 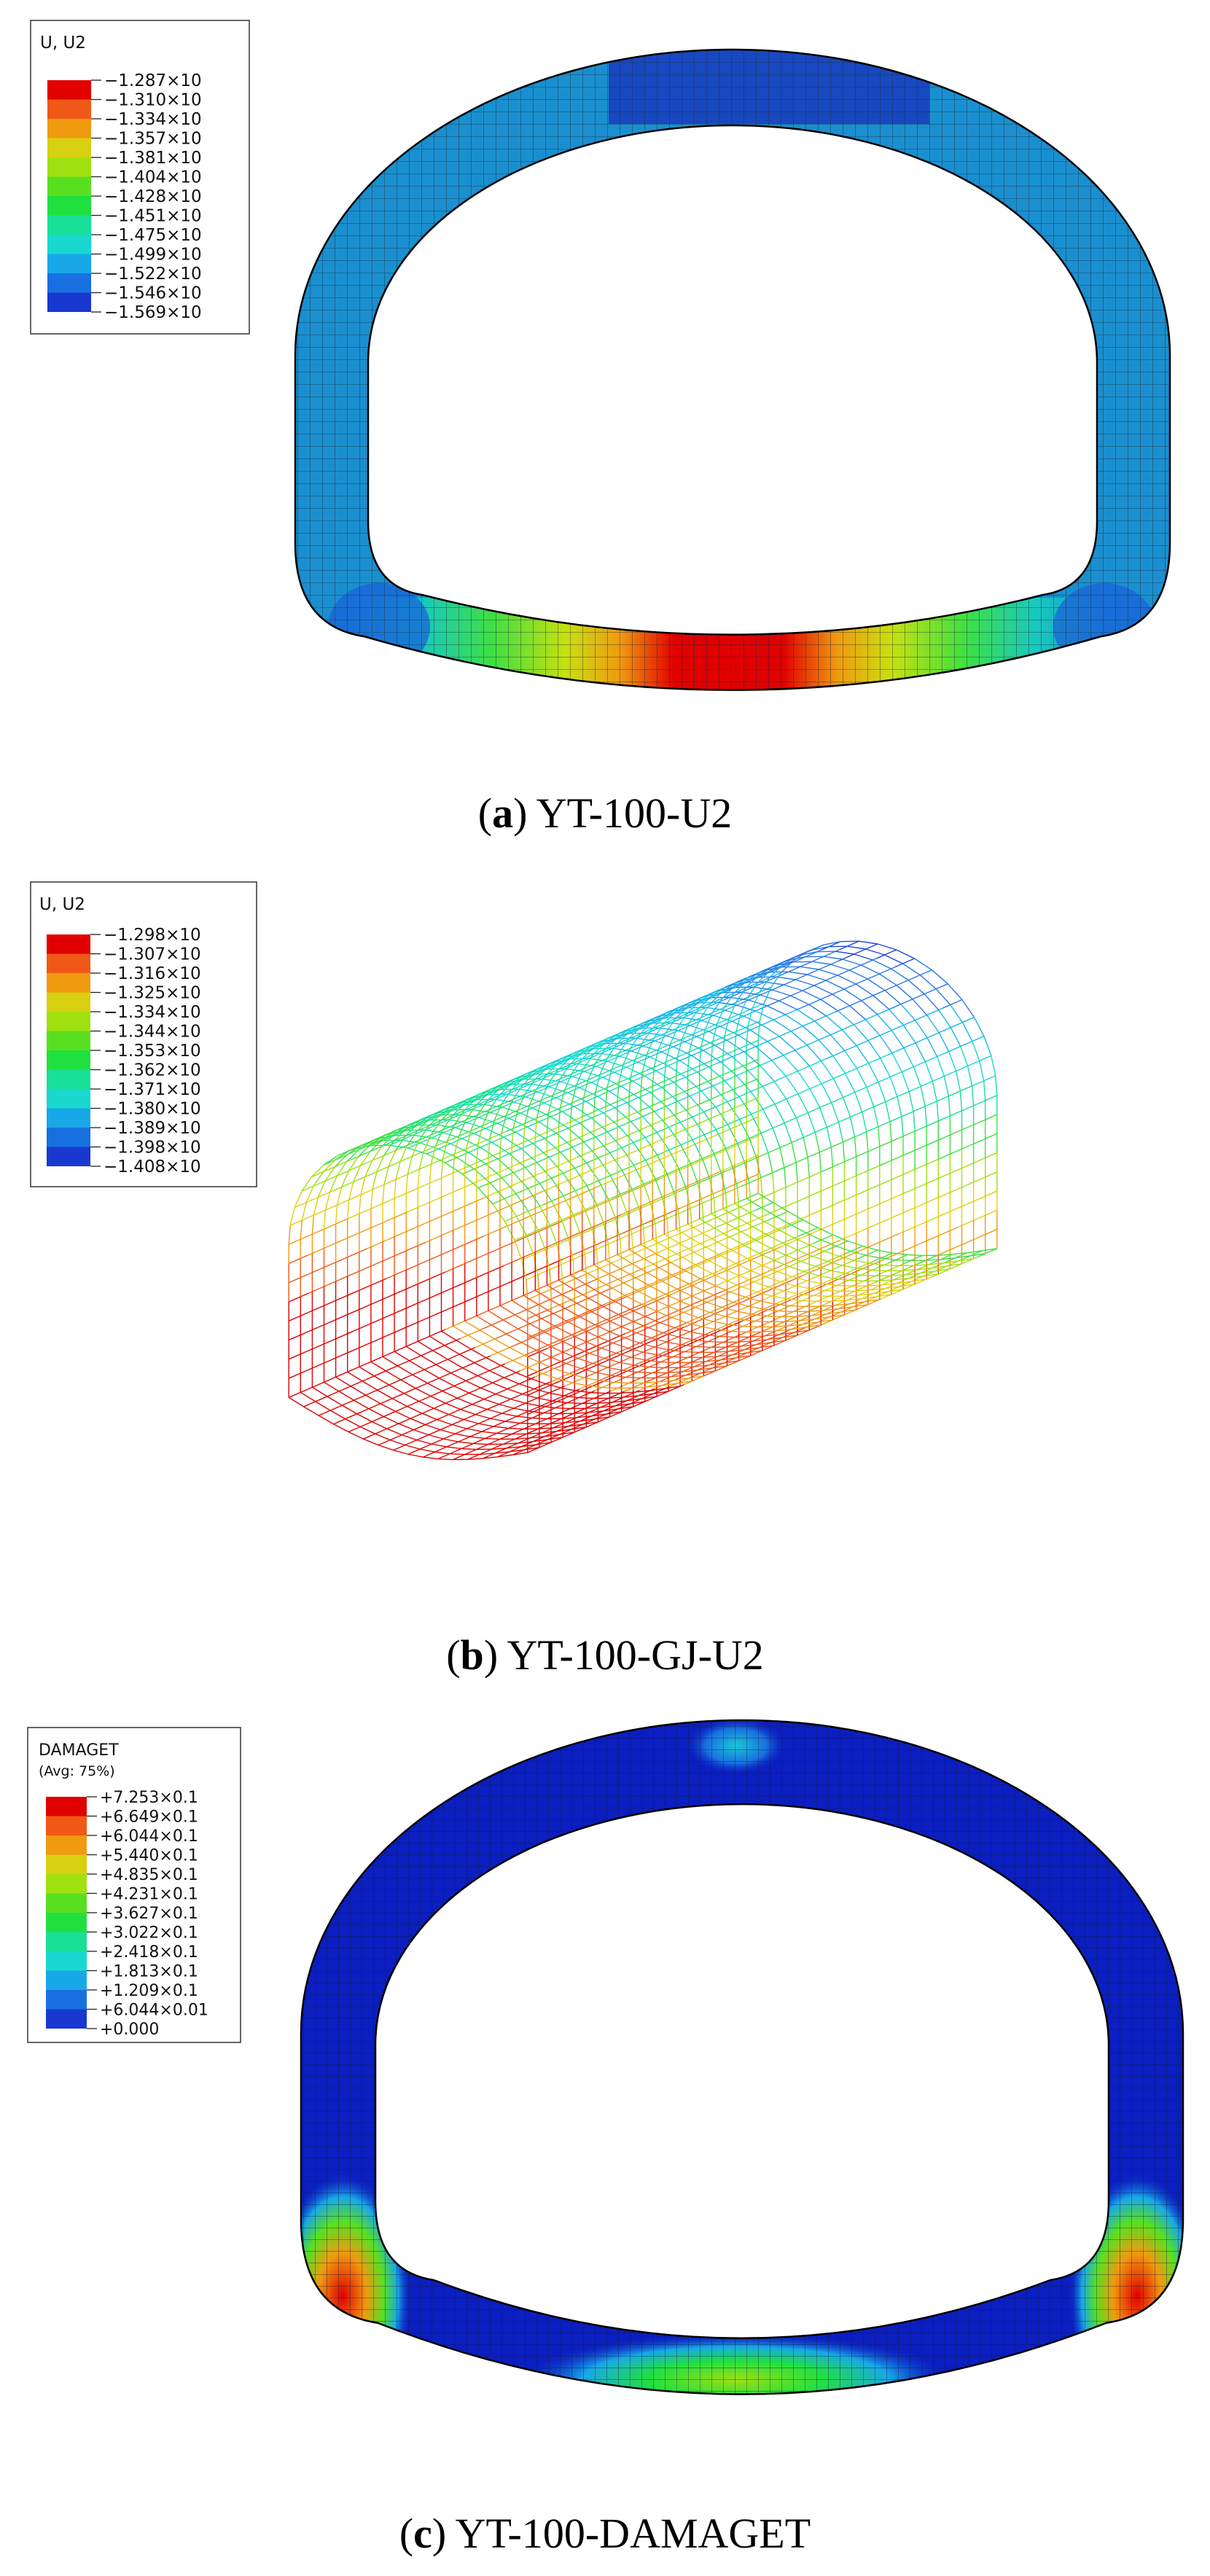 I want to click on legend-label: +4.231×0.1, so click(x=149, y=1895).